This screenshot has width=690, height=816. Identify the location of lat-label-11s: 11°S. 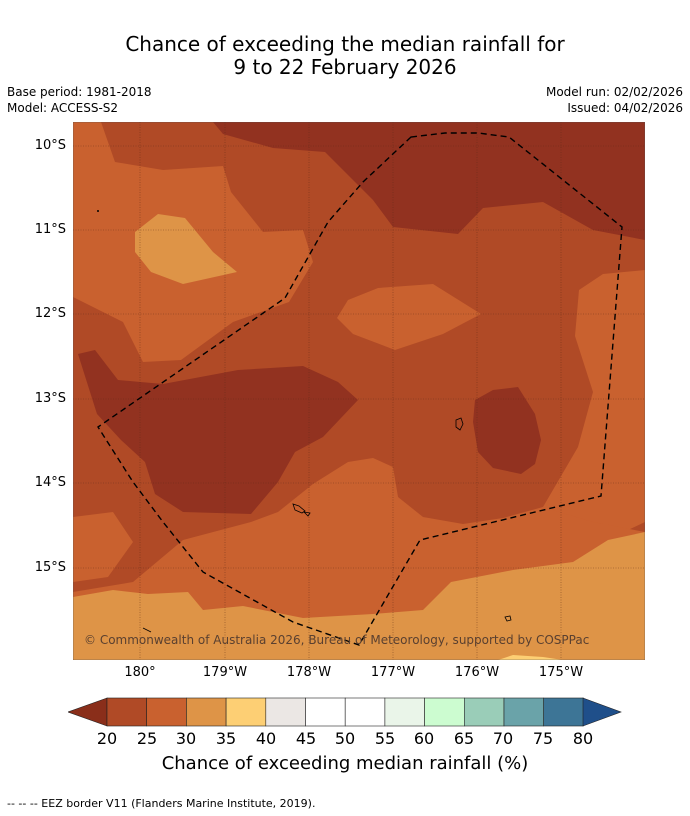
(50, 229).